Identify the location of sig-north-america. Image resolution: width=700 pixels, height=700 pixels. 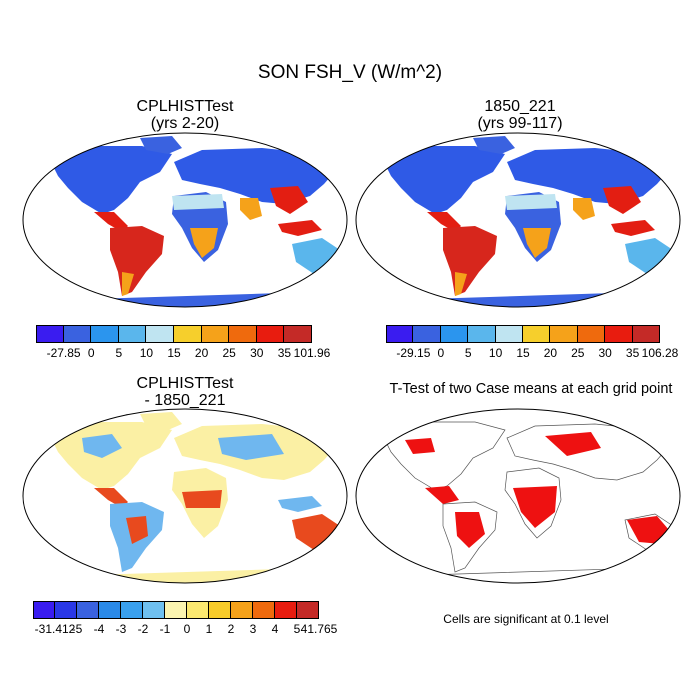
(420, 446).